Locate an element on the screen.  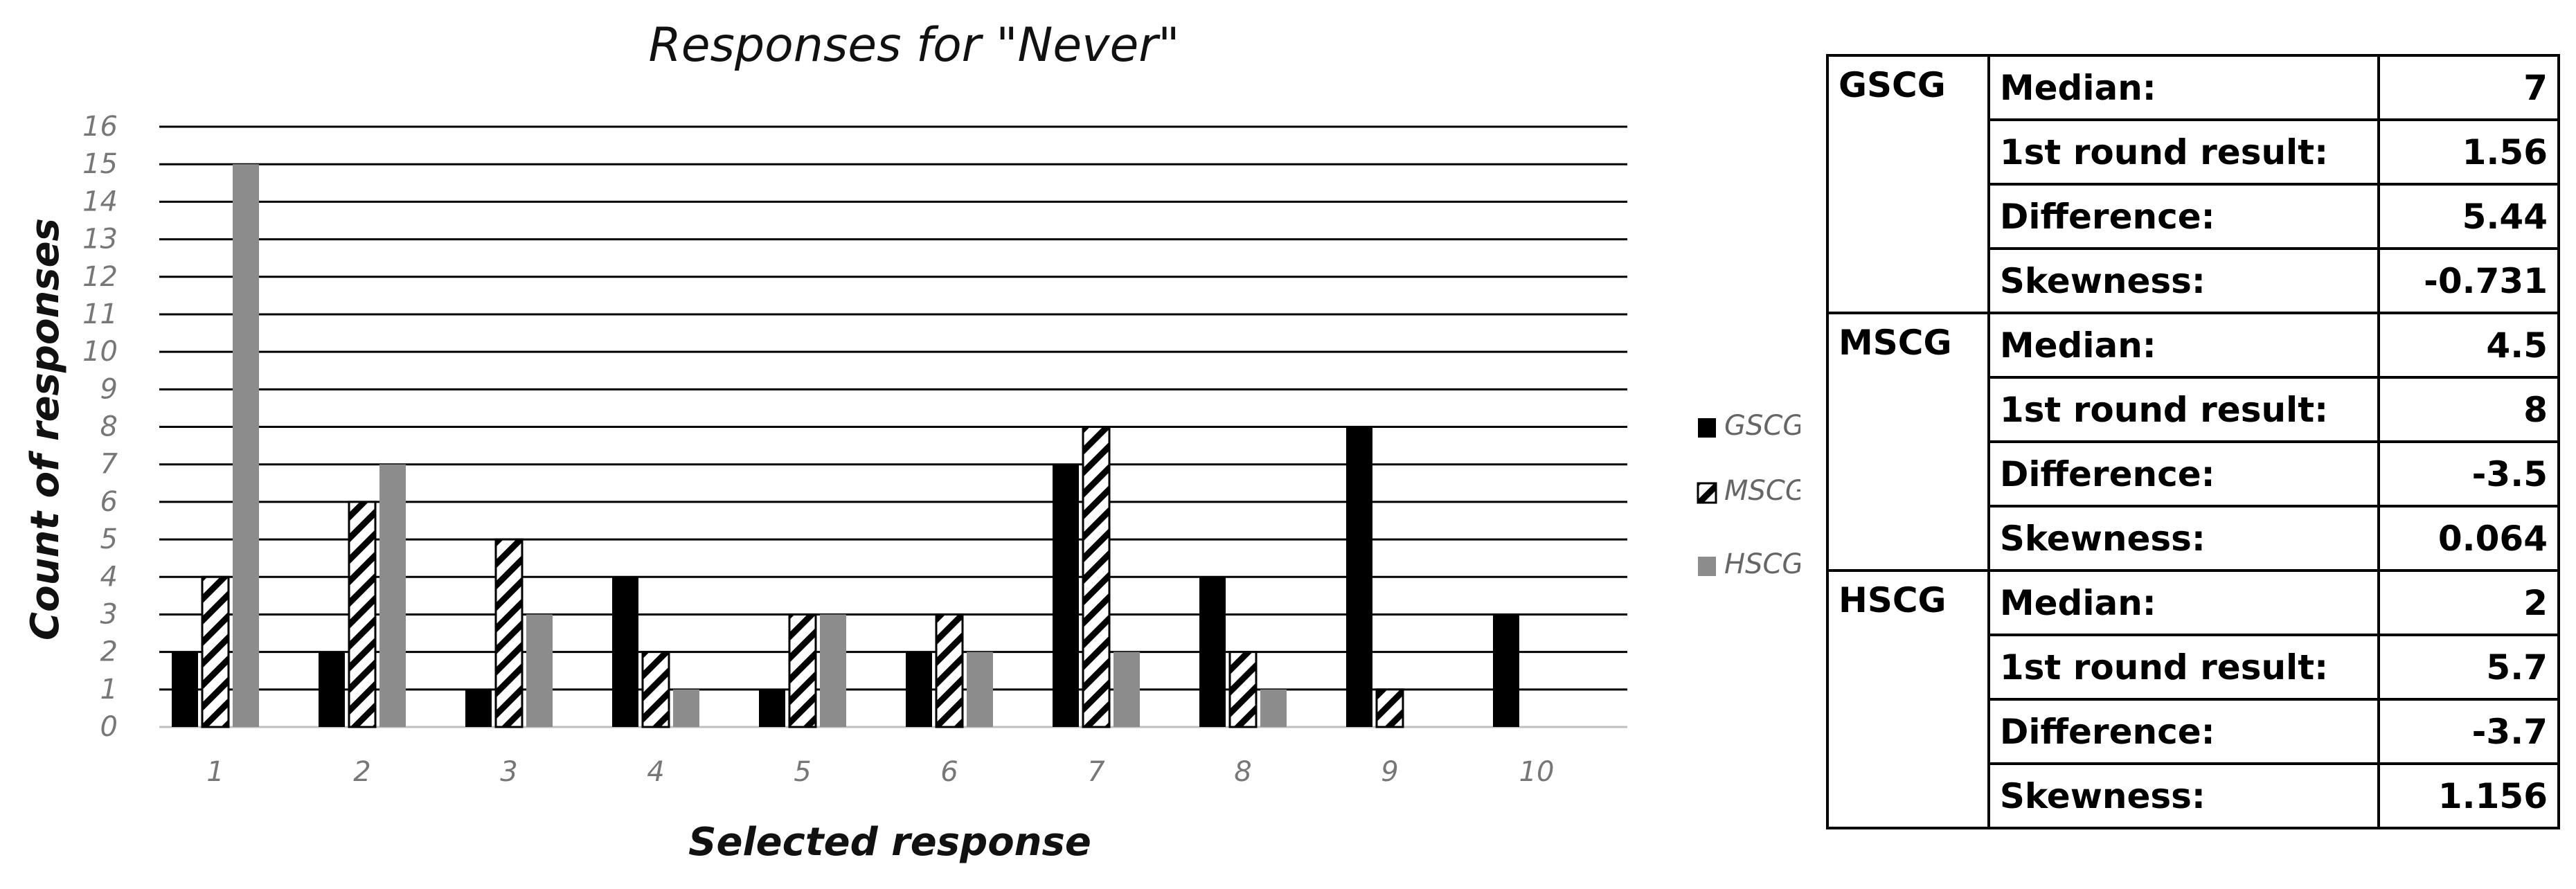
stats-row: 1st round result: 1.56 is located at coordinates (2194, 152).